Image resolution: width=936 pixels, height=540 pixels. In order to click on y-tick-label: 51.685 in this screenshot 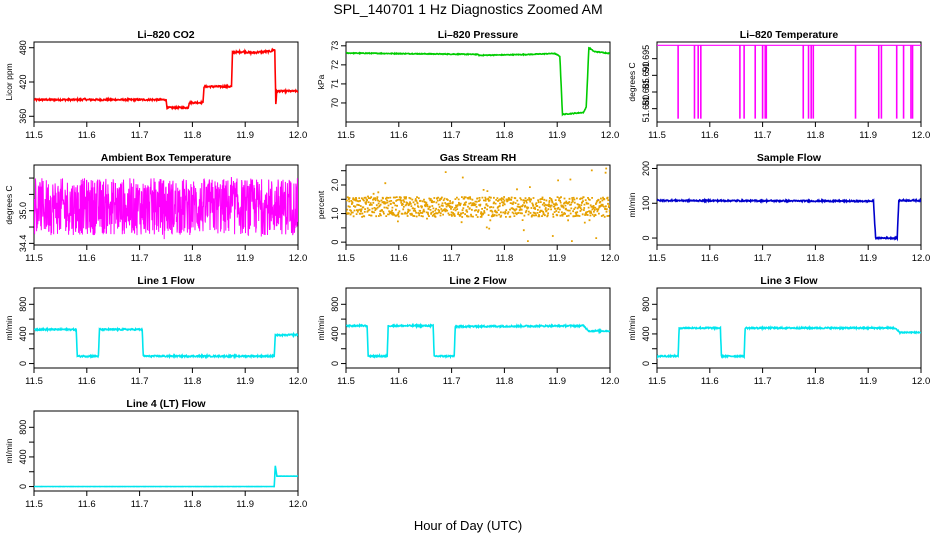, I will do `click(646, 92)`.